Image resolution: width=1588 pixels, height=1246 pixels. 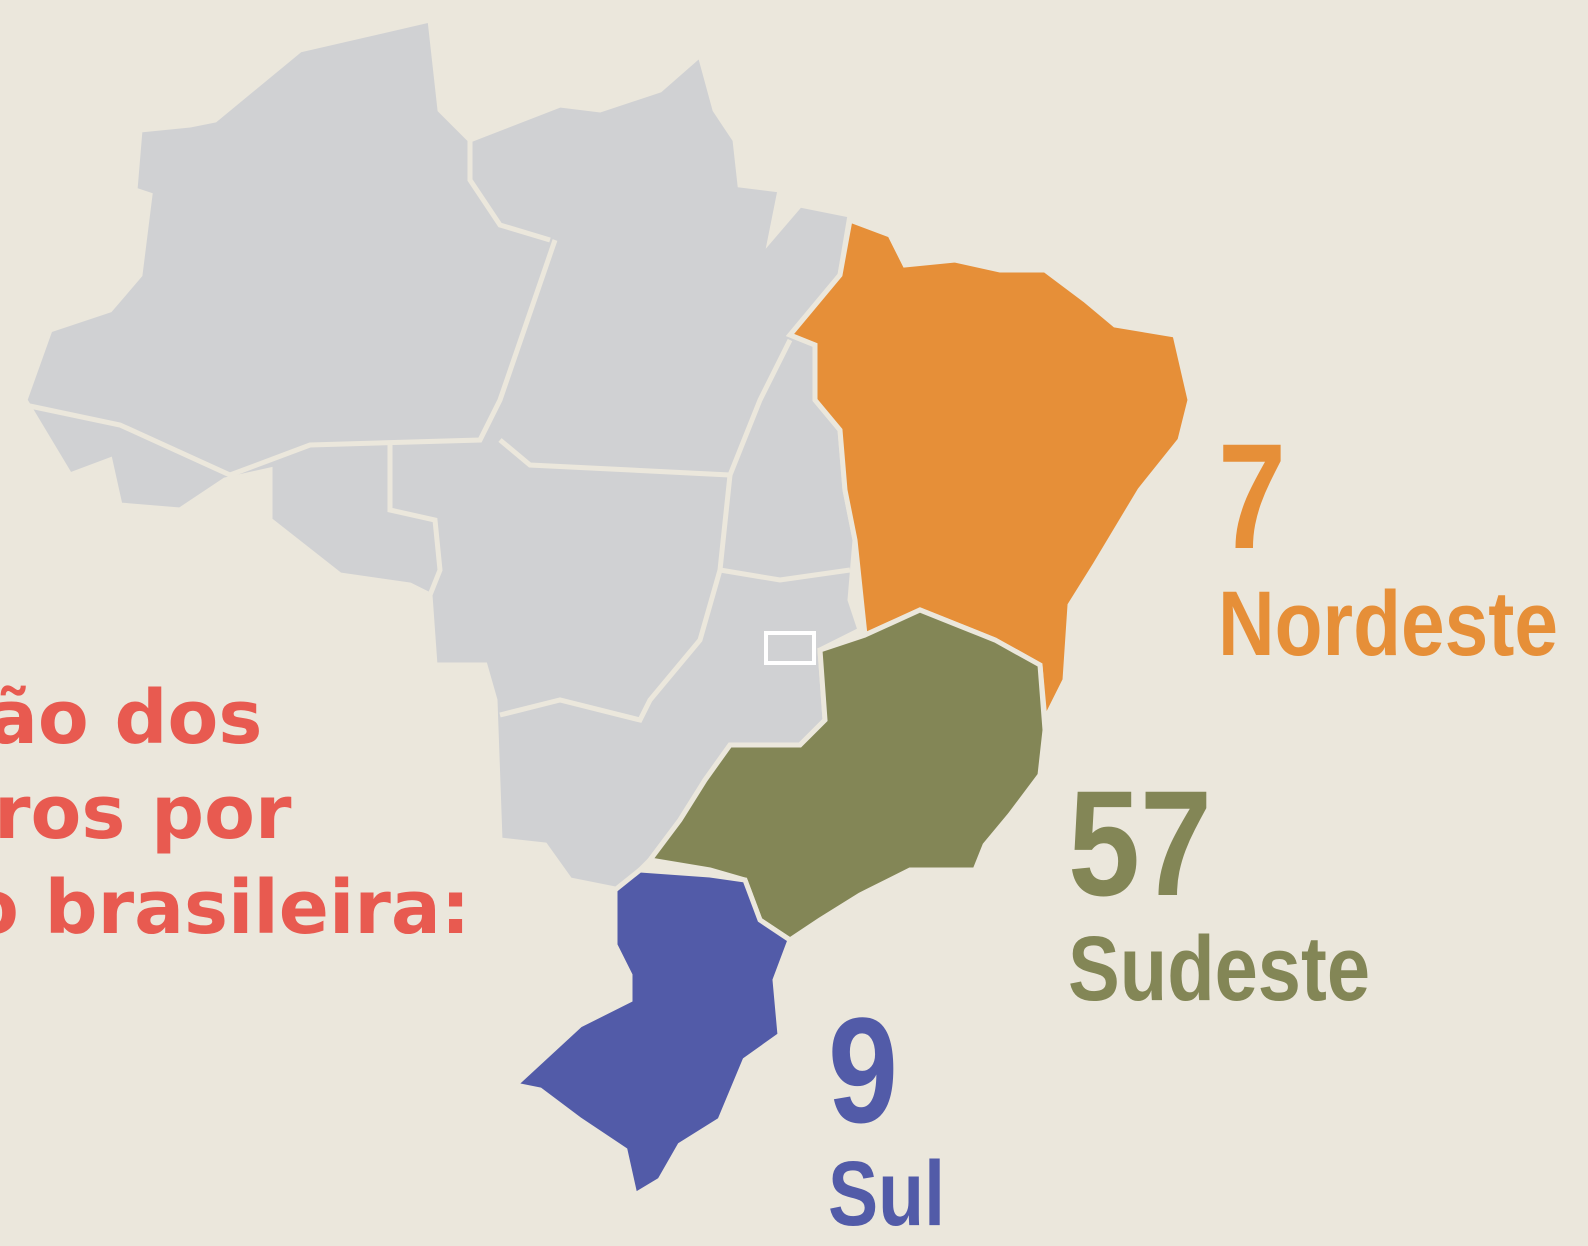 What do you see at coordinates (1219, 969) in the screenshot?
I see `region-name: Sudeste` at bounding box center [1219, 969].